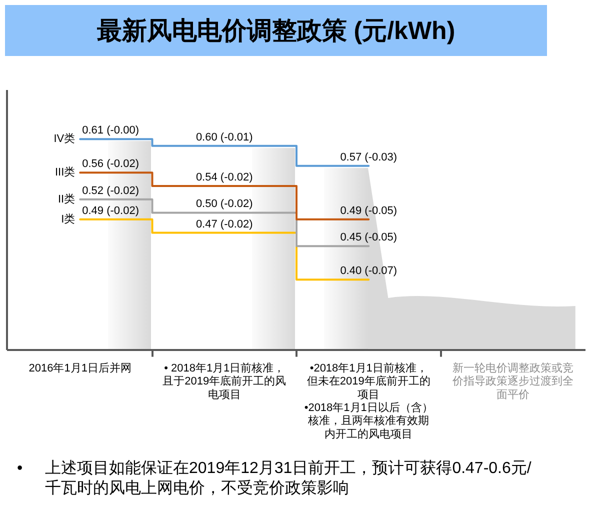  What do you see at coordinates (80, 367) in the screenshot?
I see `x-tick-label: 2016年1月1日后并网` at bounding box center [80, 367].